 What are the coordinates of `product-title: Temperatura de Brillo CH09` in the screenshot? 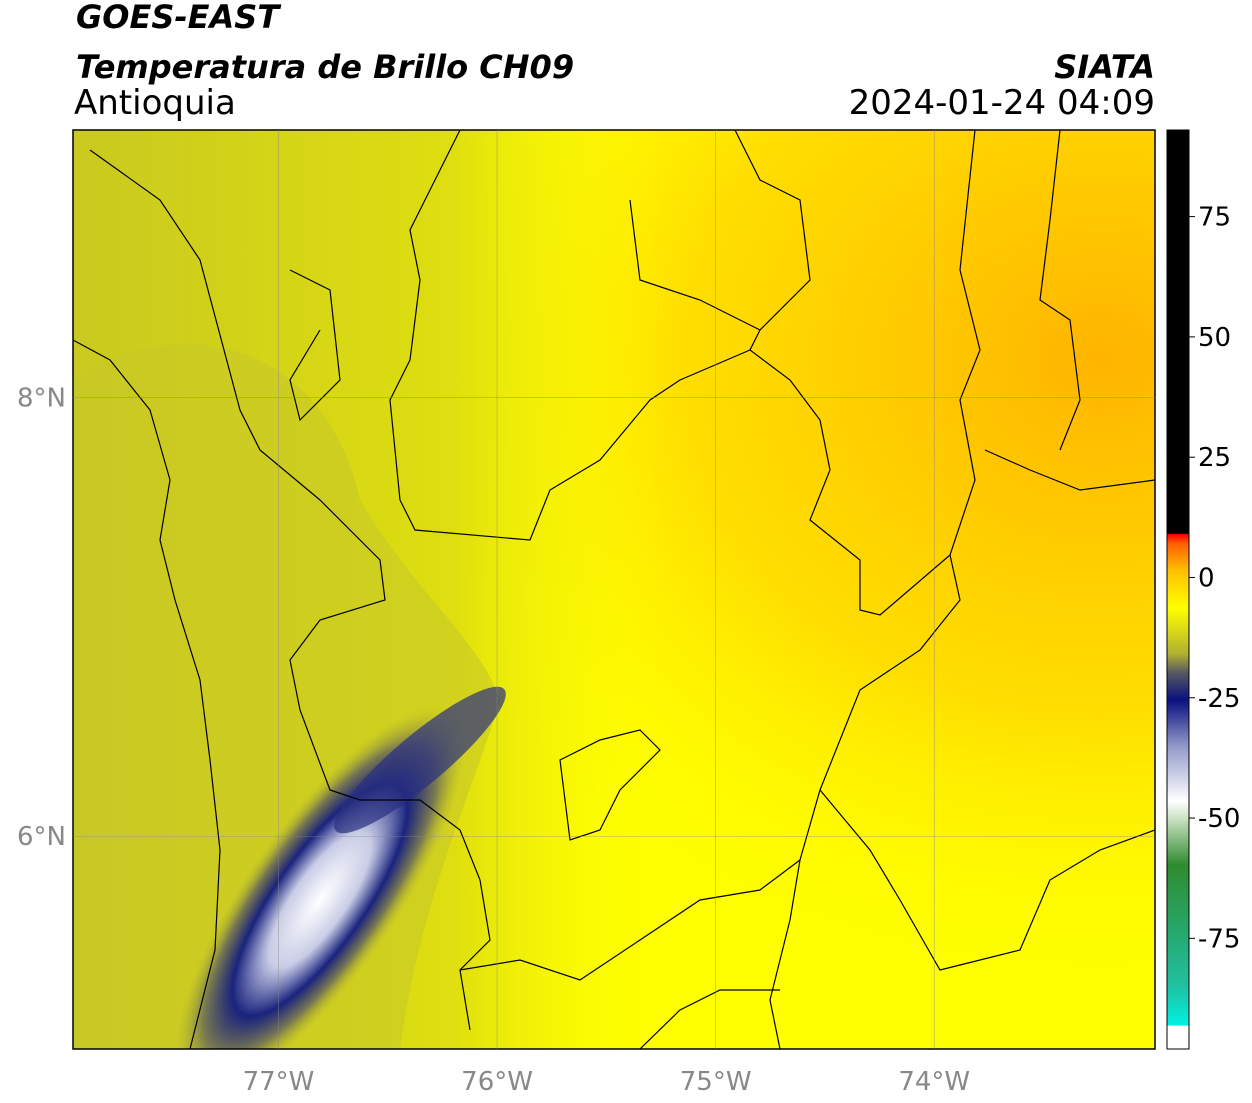 It's located at (325, 67).